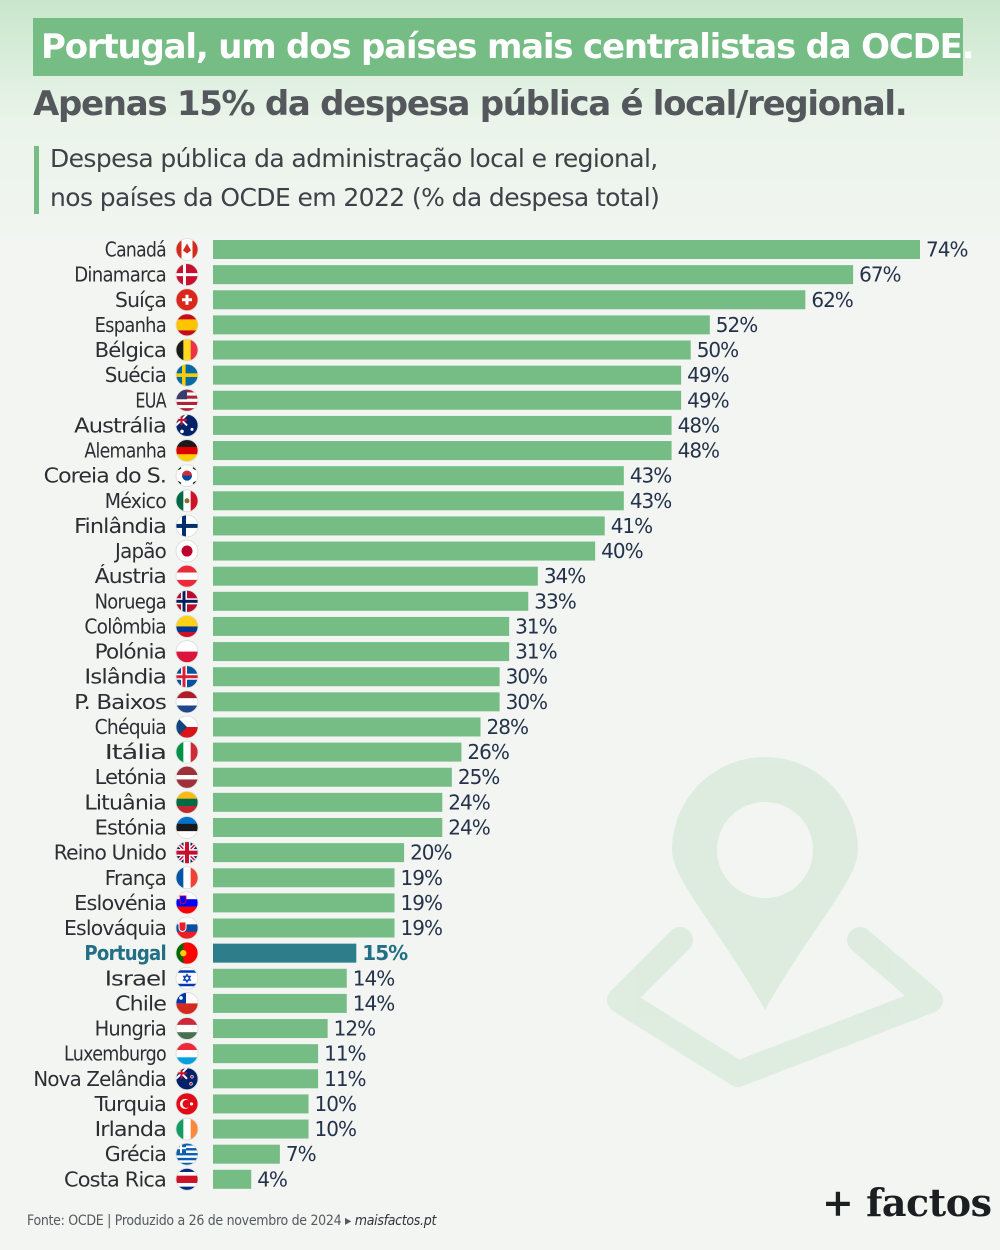  What do you see at coordinates (135, 250) in the screenshot?
I see `category-label: Canadá` at bounding box center [135, 250].